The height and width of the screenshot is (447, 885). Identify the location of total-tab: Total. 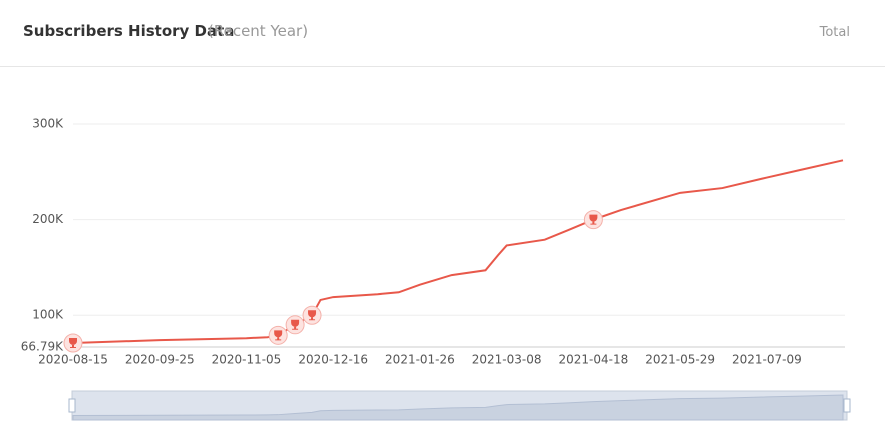
(834, 32).